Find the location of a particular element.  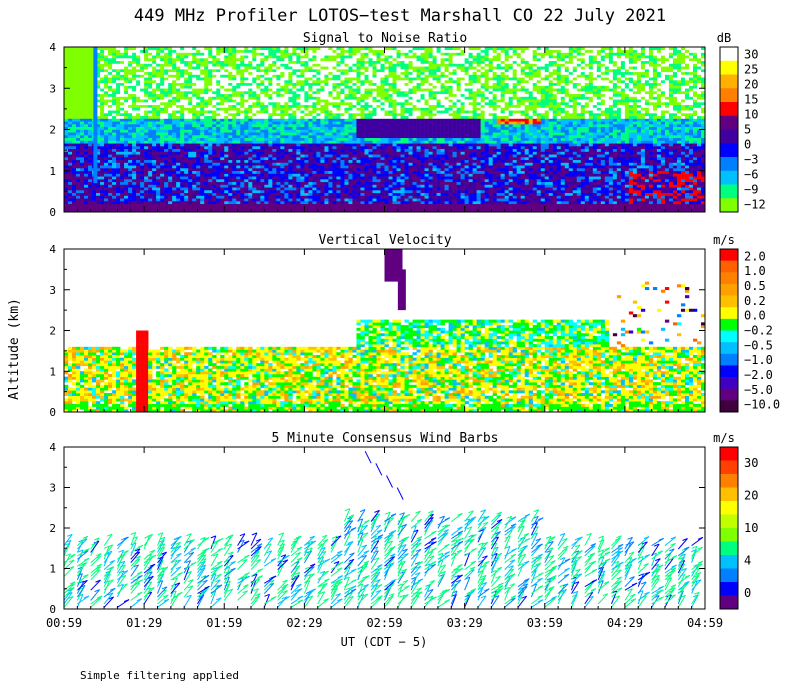

colorbar-label: −0.2 is located at coordinates (758, 331).